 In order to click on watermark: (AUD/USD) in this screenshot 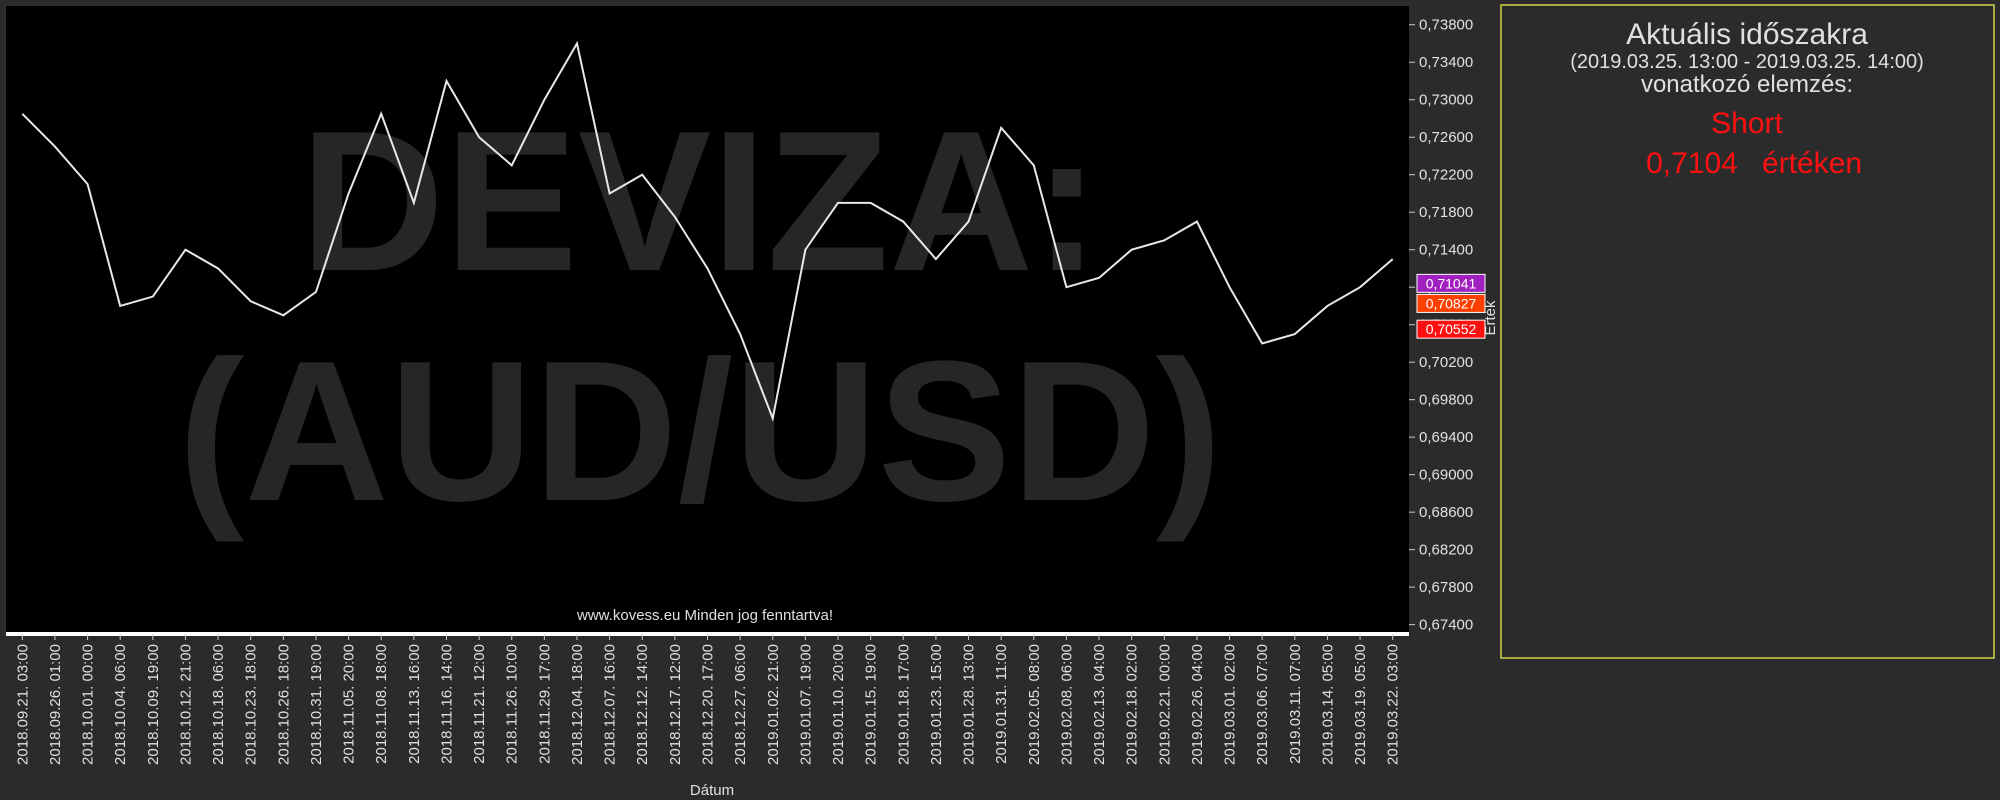, I will do `click(700, 431)`.